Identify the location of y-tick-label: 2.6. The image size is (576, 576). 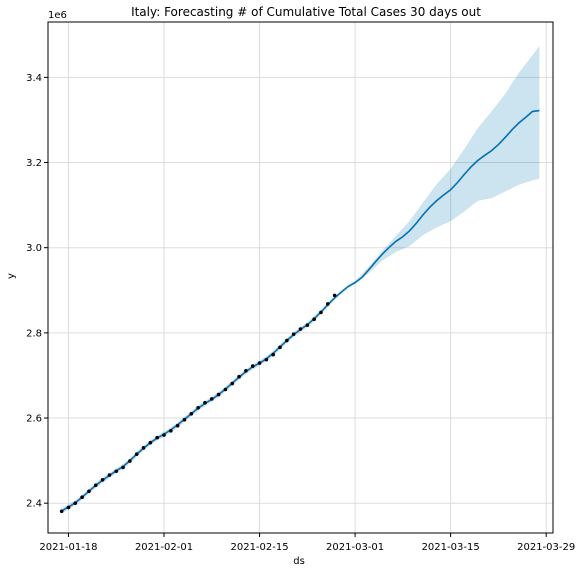
(34, 419).